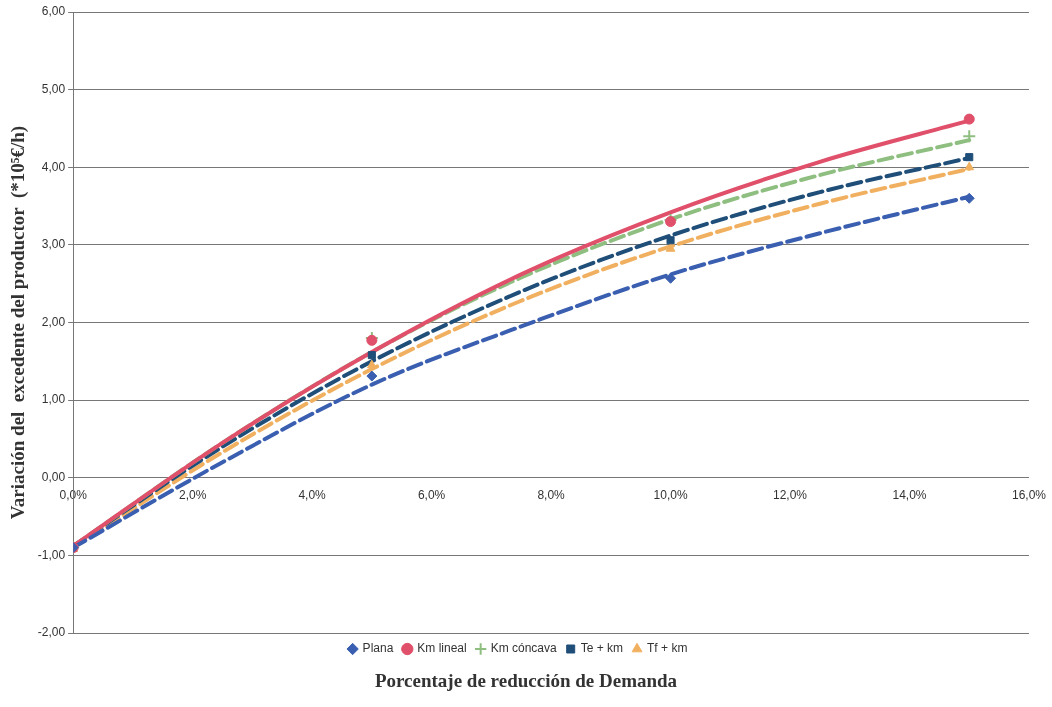 Image resolution: width=1052 pixels, height=707 pixels. Describe the element at coordinates (667, 648) in the screenshot. I see `legend-label: Tf + km` at that location.